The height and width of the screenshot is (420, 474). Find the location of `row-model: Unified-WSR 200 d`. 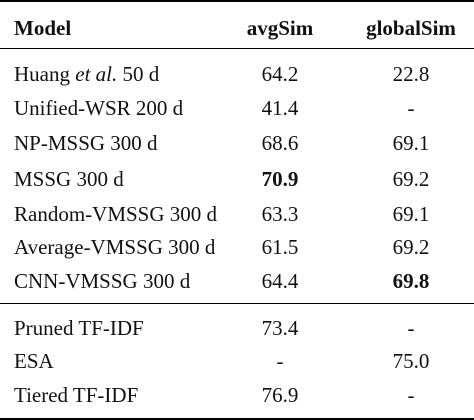

row-model: Unified-WSR 200 d is located at coordinates (98, 108).